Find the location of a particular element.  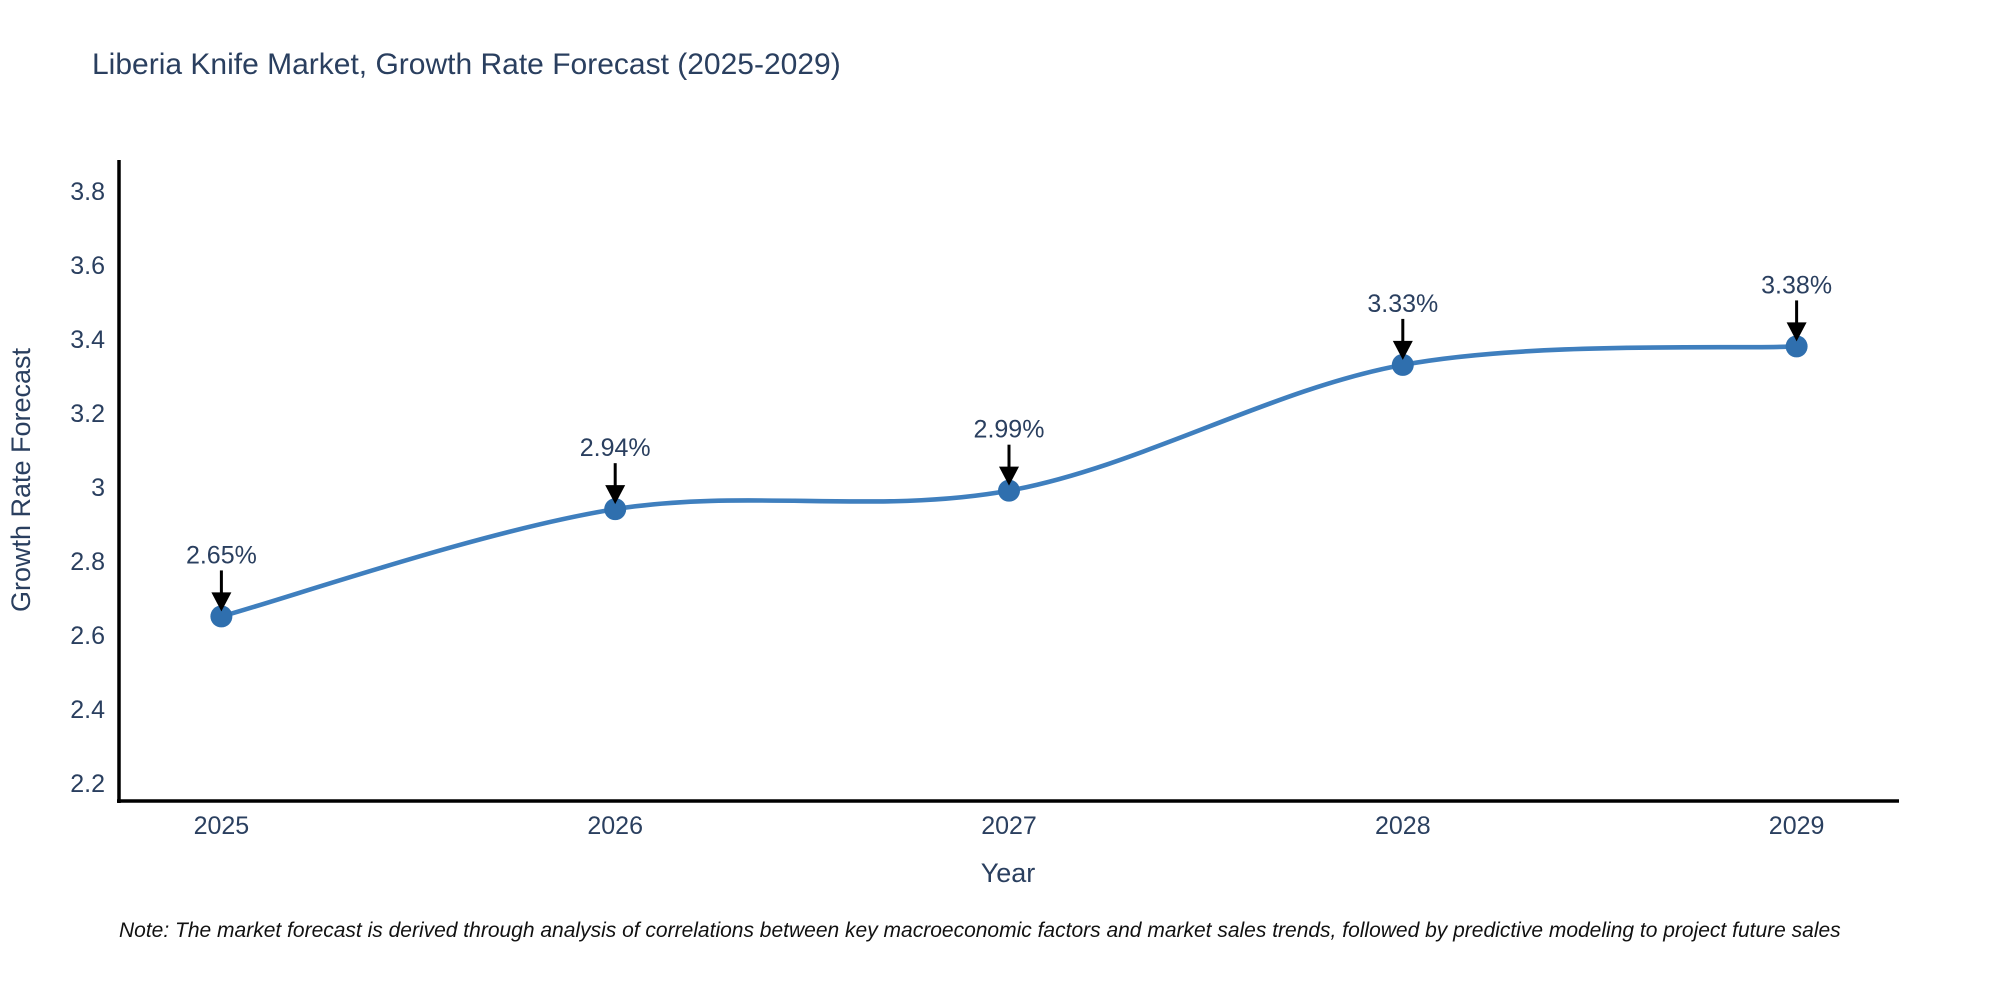

point-label: 2.65% is located at coordinates (221, 555).